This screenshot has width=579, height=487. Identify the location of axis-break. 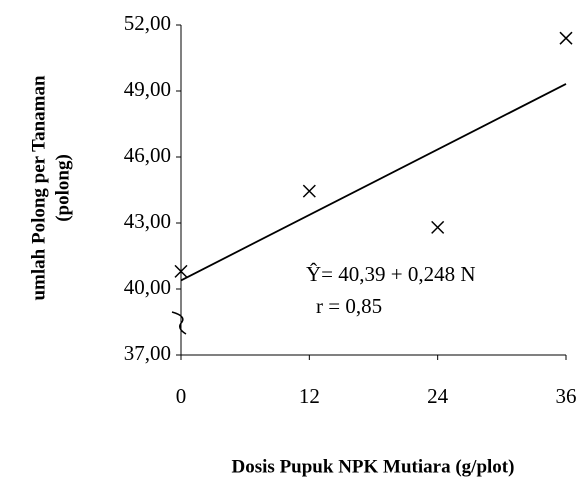
(179, 323).